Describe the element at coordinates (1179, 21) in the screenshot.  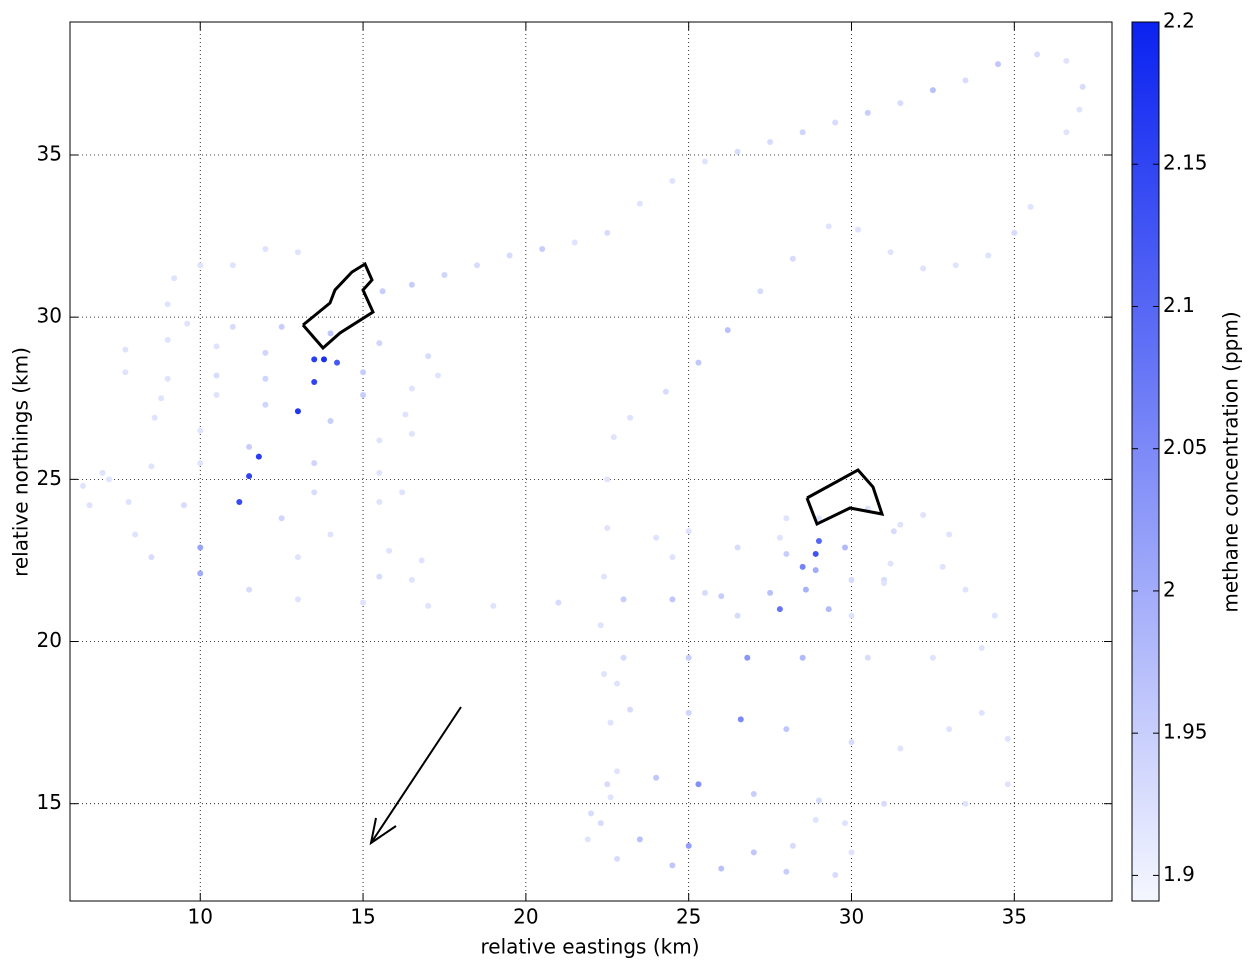
I see `colorbar-tick-label: 2.2` at that location.